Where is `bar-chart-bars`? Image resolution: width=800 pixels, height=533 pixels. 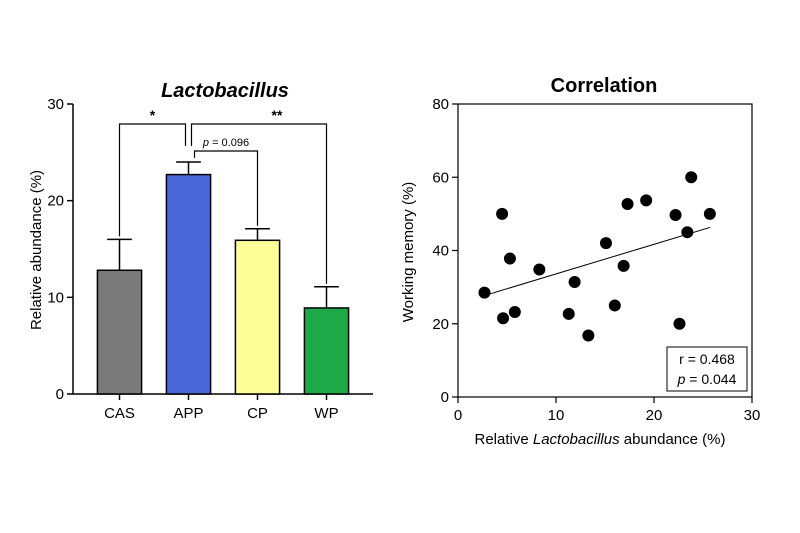
bar-chart-bars is located at coordinates (223, 278).